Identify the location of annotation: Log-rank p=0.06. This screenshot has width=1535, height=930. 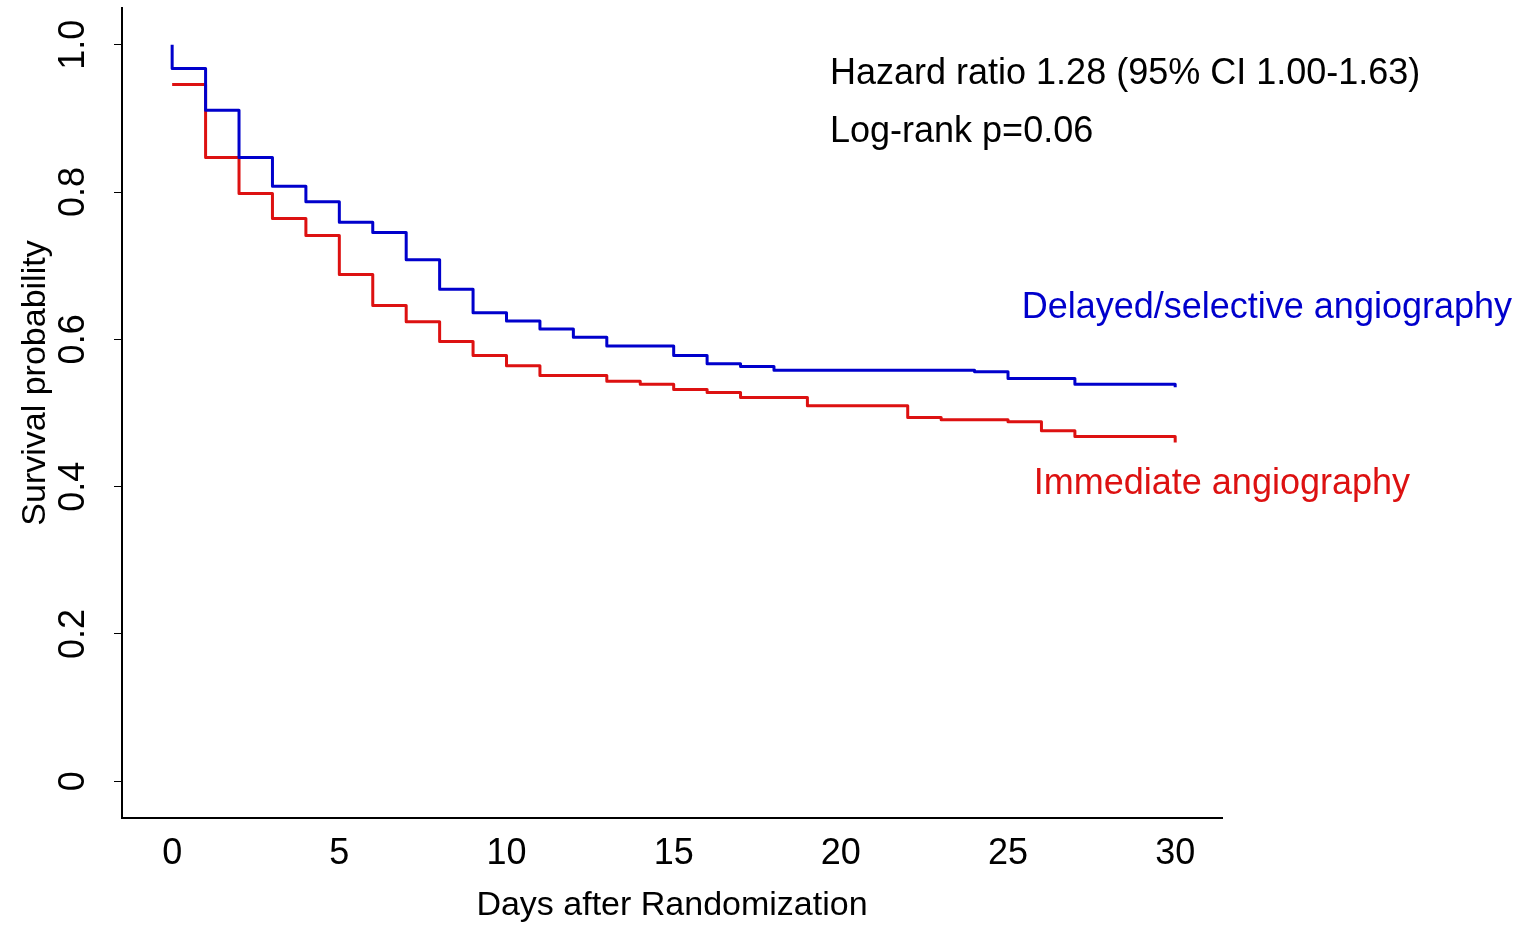
(962, 129).